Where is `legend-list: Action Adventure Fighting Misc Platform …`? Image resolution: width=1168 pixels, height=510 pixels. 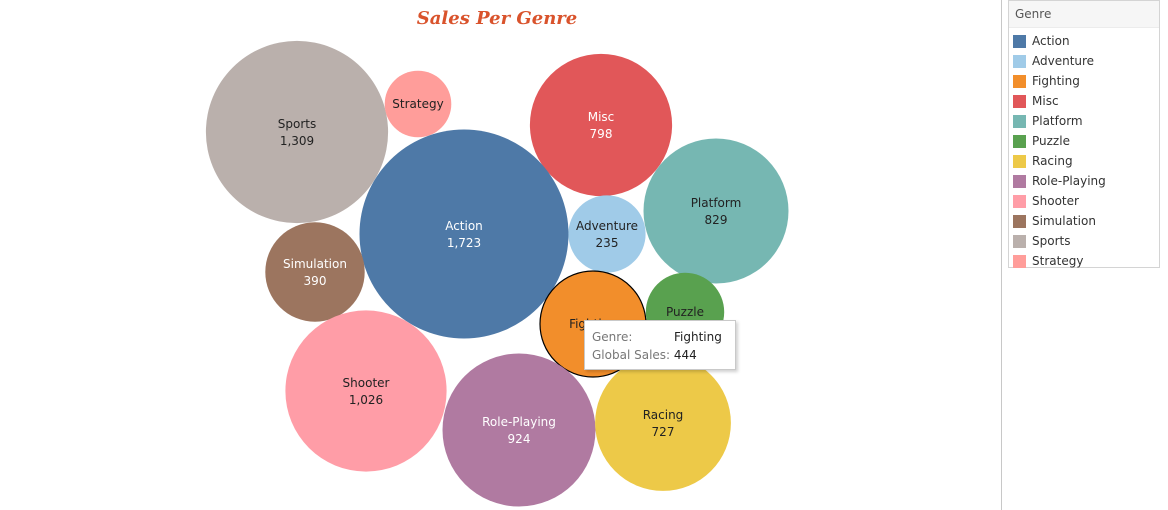
legend-list: Action Adventure Fighting Misc Platform … is located at coordinates (1084, 149).